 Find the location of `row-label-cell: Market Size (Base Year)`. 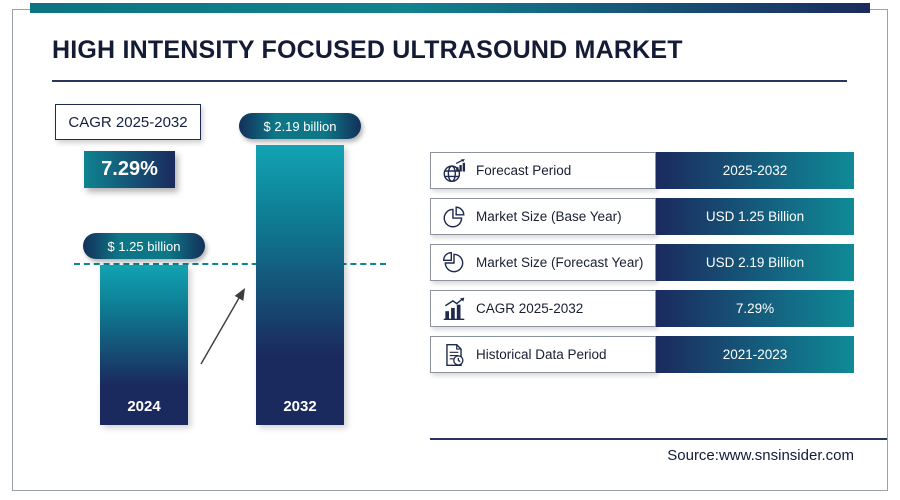

row-label-cell: Market Size (Base Year) is located at coordinates (543, 216).